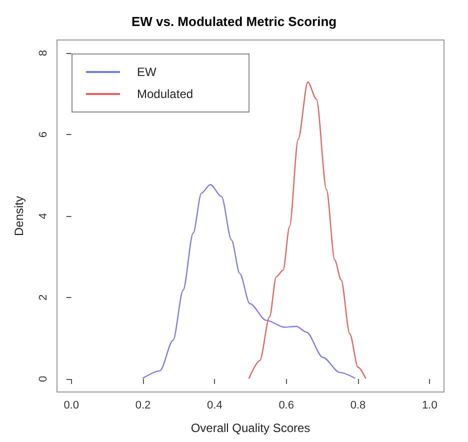 This screenshot has width=468, height=442. What do you see at coordinates (143, 406) in the screenshot?
I see `x-tick-label: 0.2` at bounding box center [143, 406].